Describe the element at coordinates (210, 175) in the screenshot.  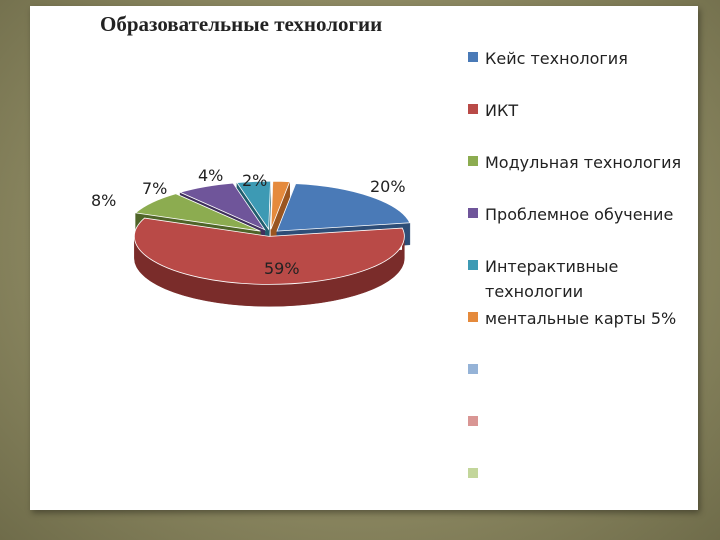
I see `pie-data-label: 4%` at that location.